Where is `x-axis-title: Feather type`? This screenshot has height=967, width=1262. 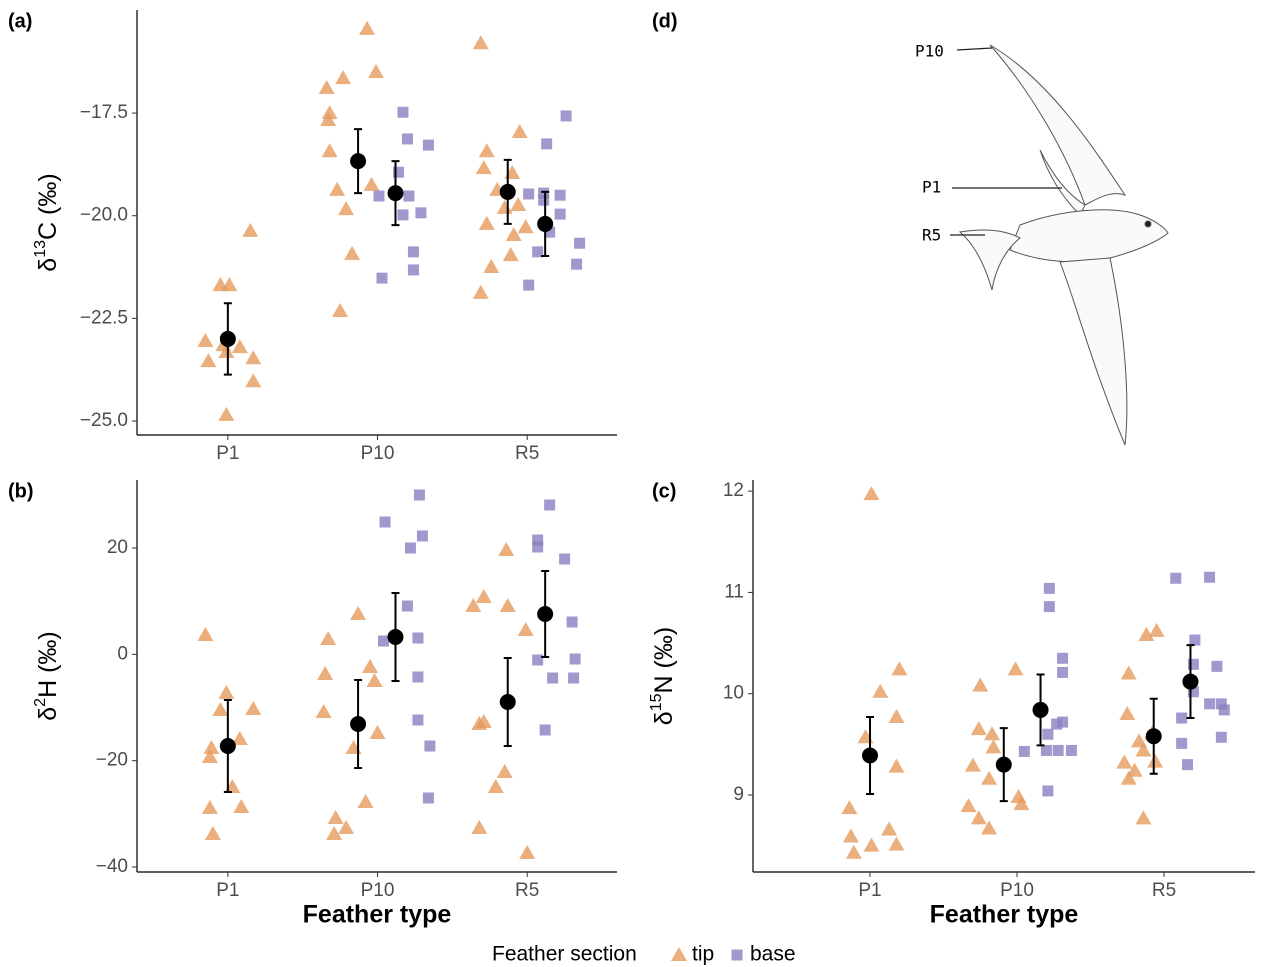
x-axis-title: Feather type is located at coordinates (1004, 915).